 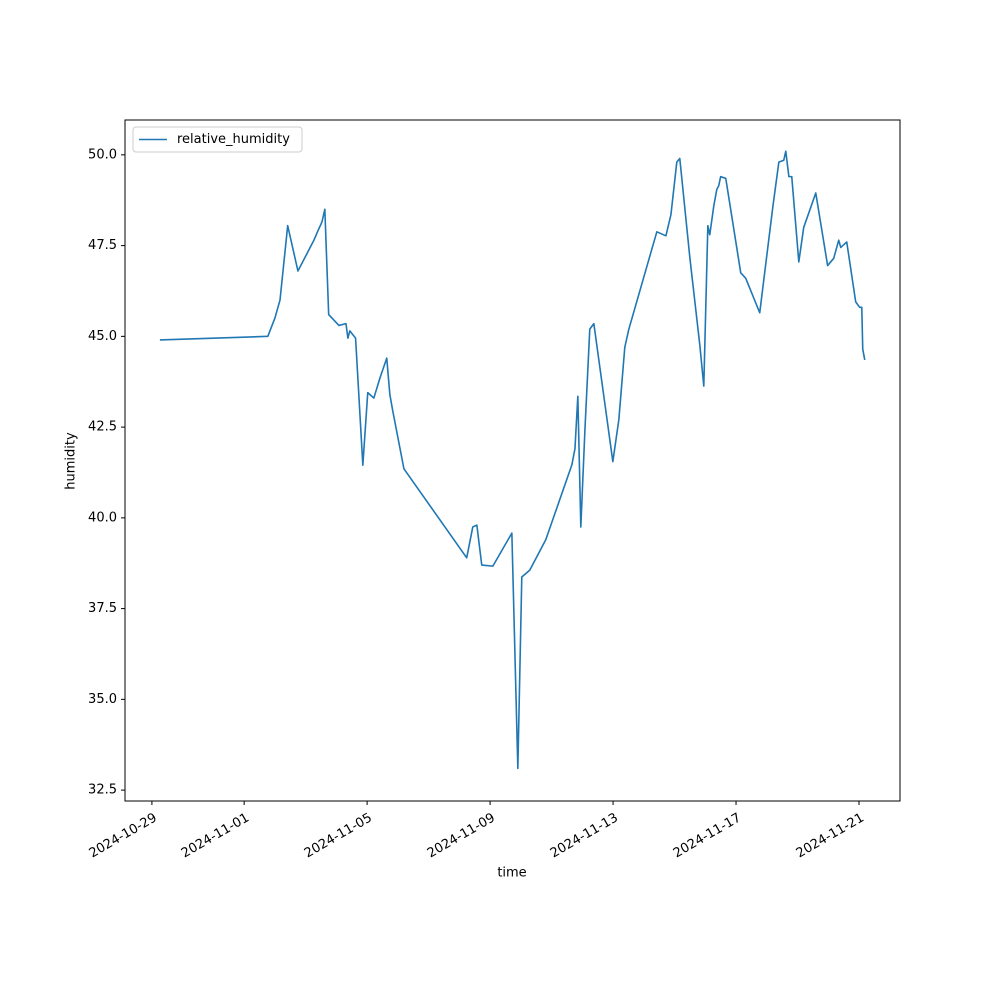 I want to click on x-tick-label: 2024-10-29, so click(x=123, y=836).